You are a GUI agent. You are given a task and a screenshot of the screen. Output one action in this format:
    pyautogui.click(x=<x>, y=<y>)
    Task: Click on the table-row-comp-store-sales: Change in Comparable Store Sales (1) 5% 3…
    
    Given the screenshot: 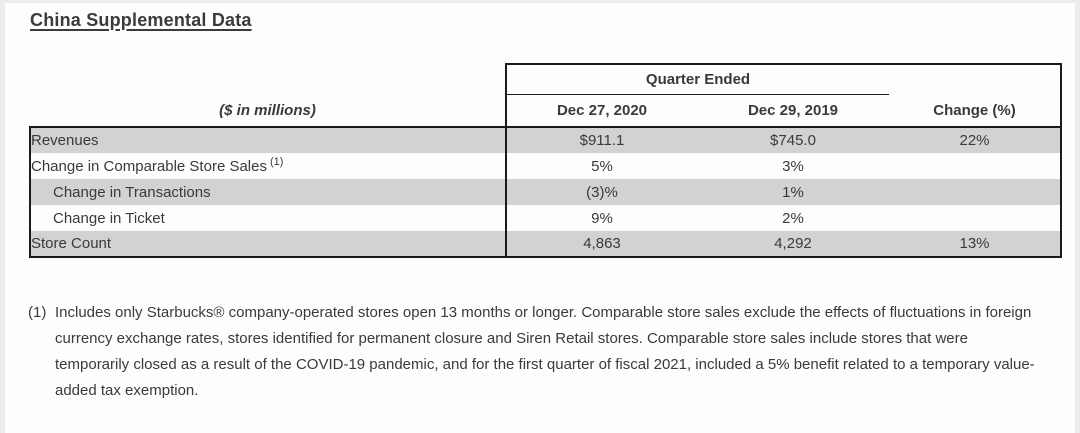 What is the action you would take?
    pyautogui.click(x=545, y=166)
    